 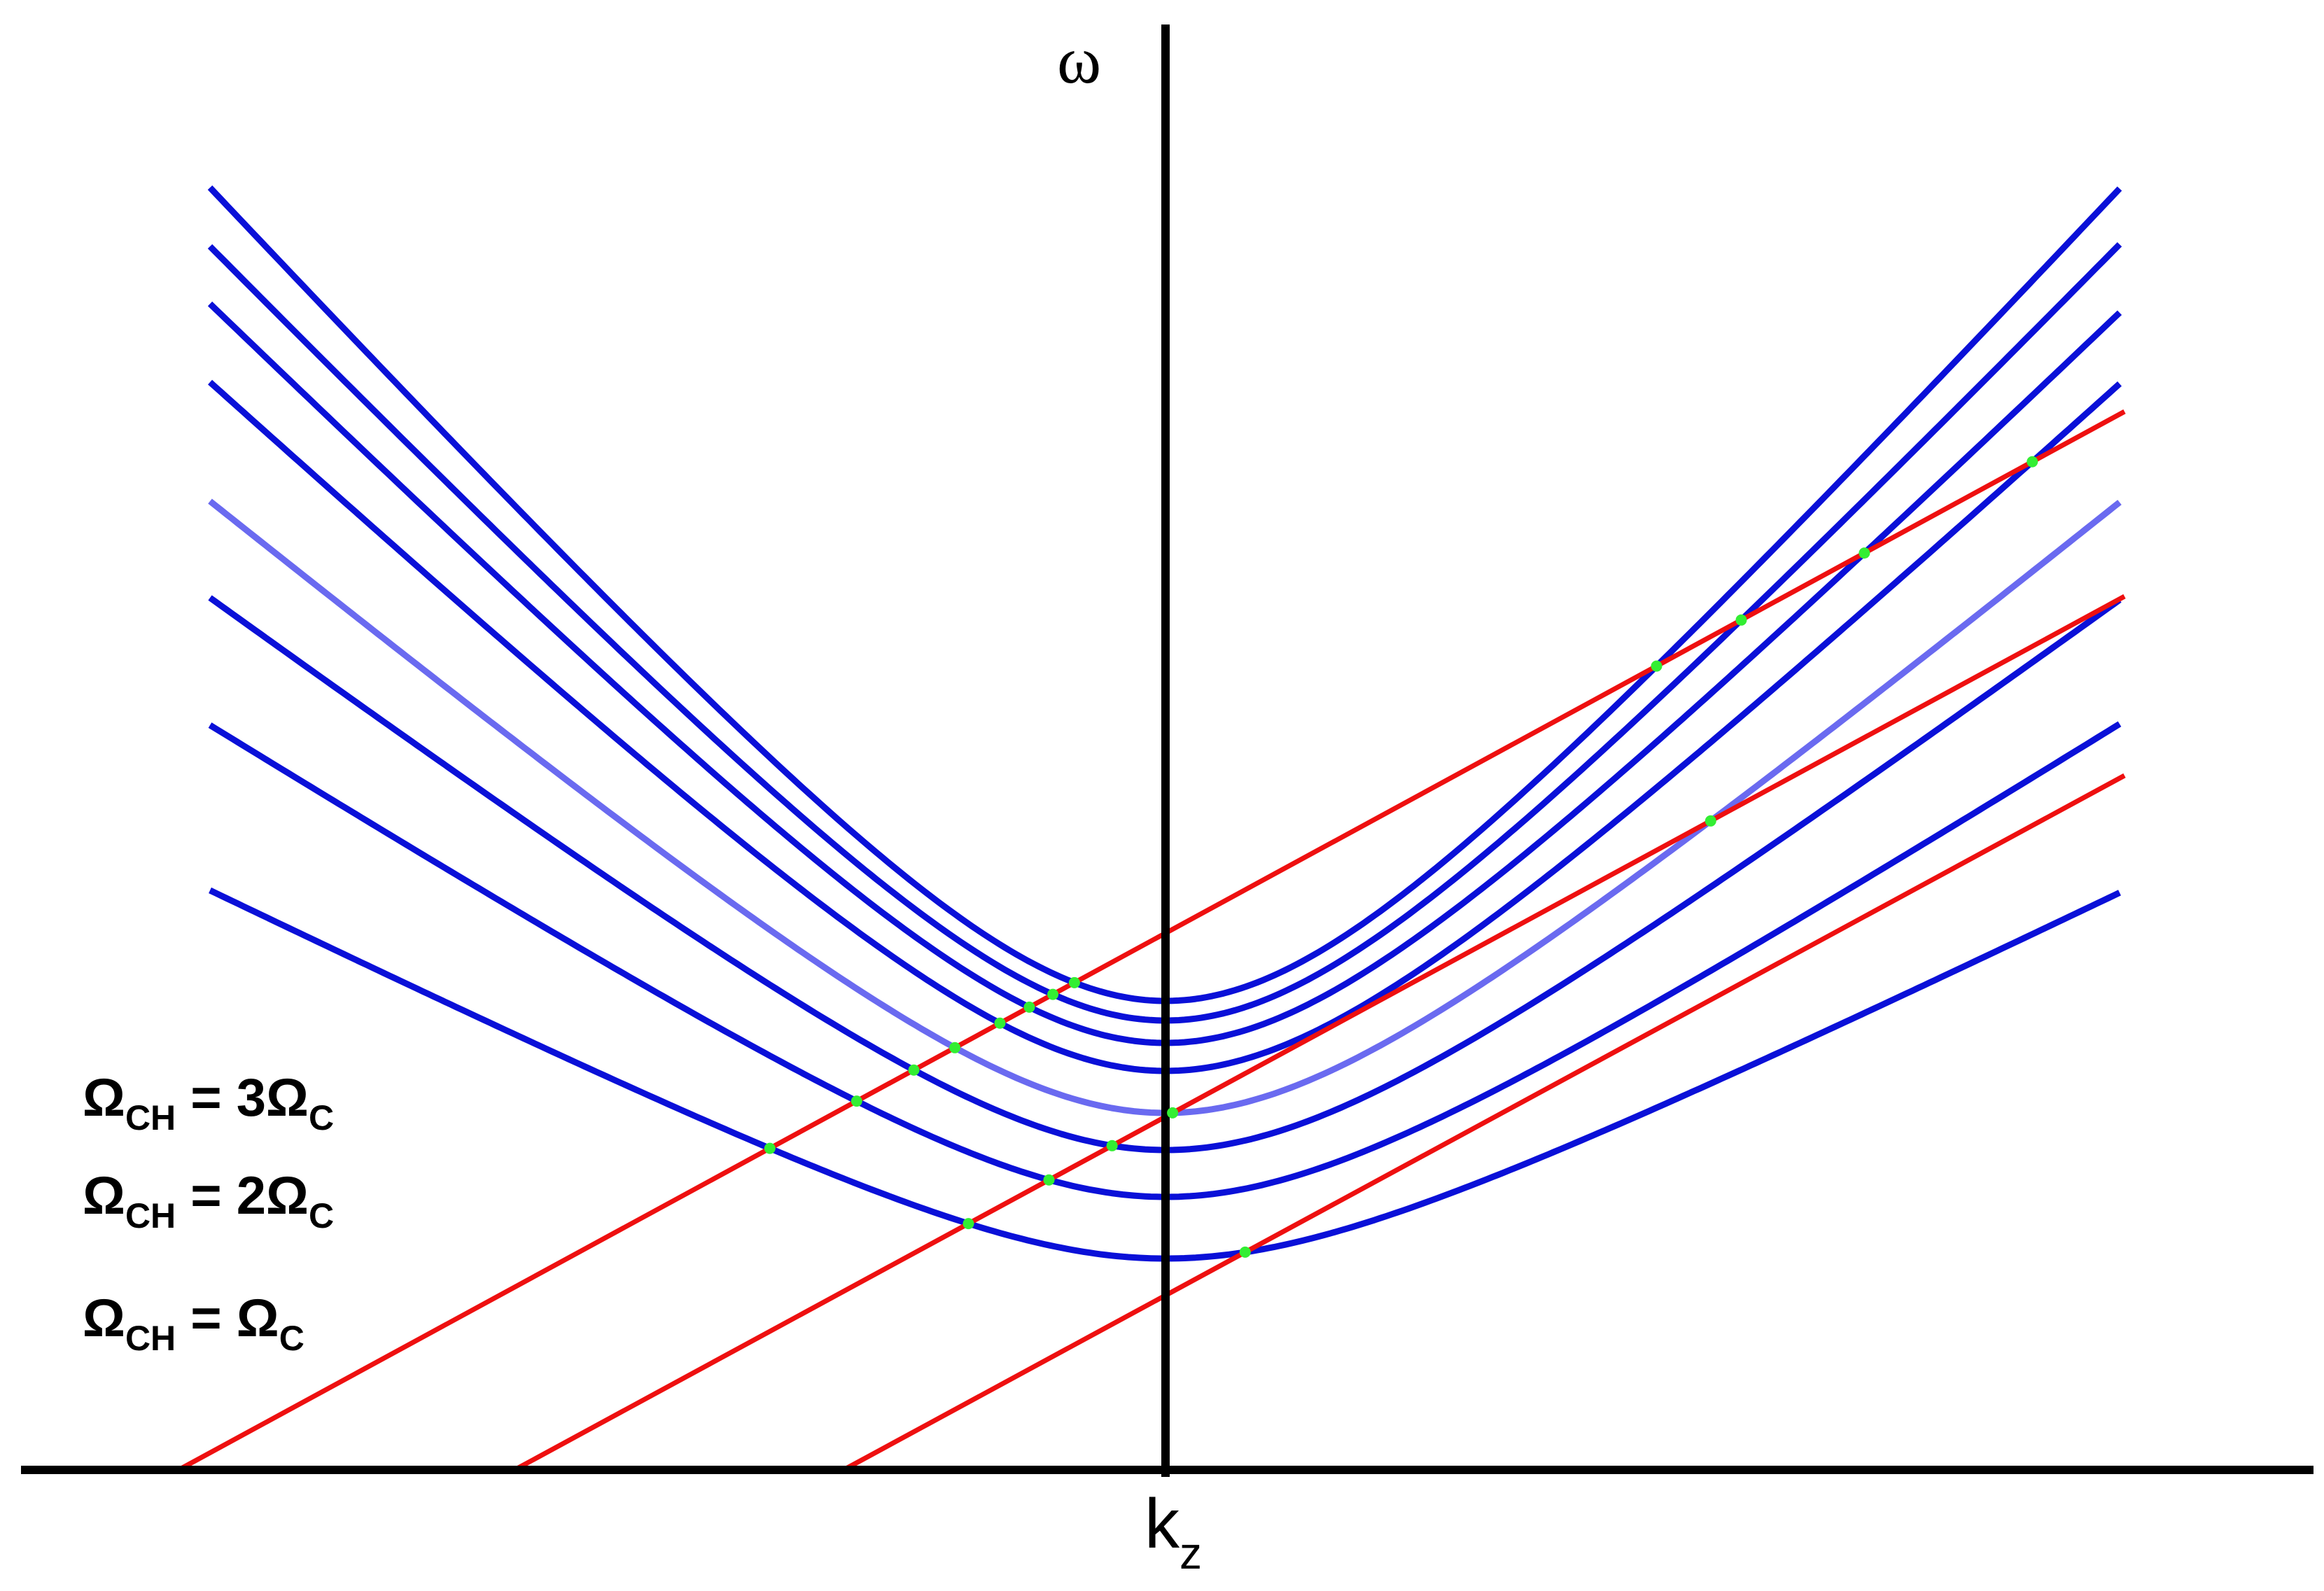 What do you see at coordinates (1079, 59) in the screenshot?
I see `omega-axis-label: ω` at bounding box center [1079, 59].